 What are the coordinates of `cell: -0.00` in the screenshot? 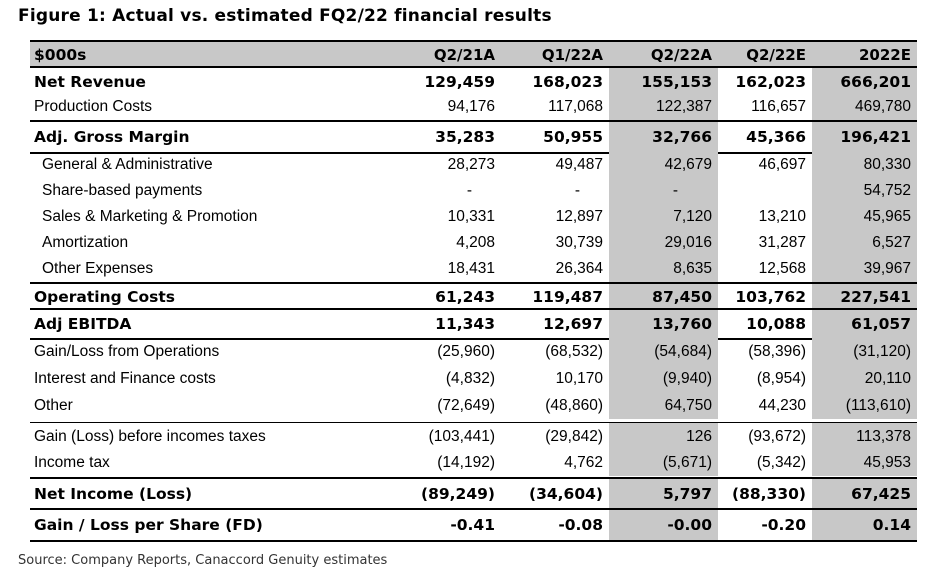 It's located at (663, 525).